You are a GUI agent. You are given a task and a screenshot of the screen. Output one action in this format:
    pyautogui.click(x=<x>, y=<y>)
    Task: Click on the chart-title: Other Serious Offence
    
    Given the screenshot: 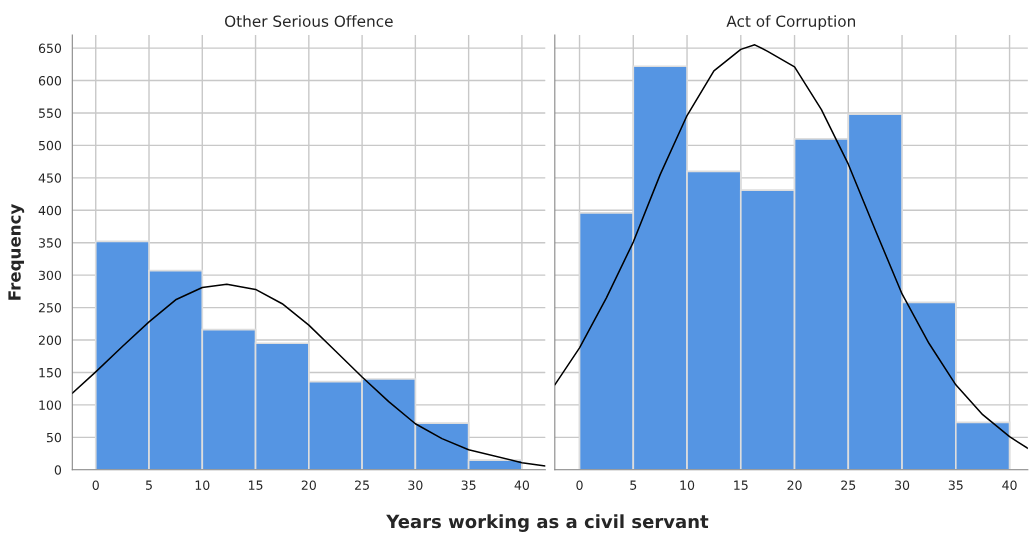 What is the action you would take?
    pyautogui.click(x=309, y=21)
    